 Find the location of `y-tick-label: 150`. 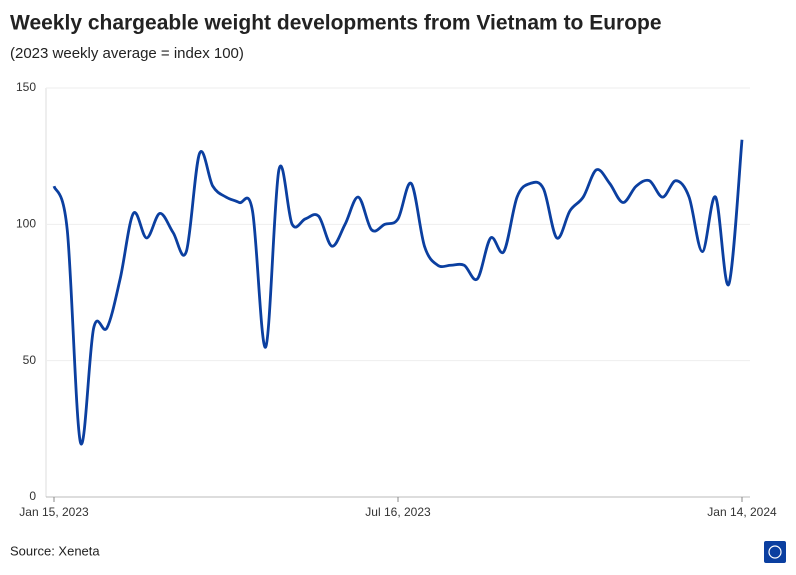

y-tick-label: 150 is located at coordinates (26, 87).